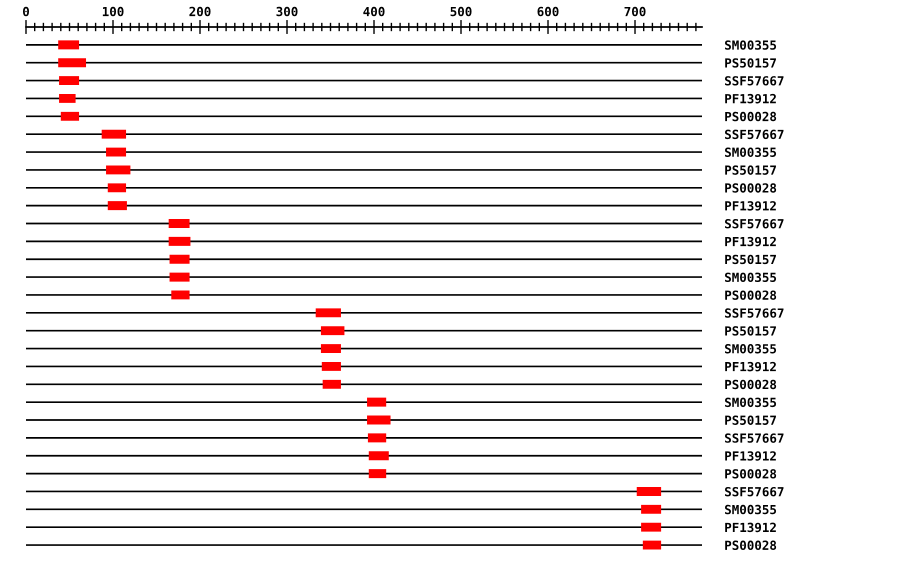 This screenshot has width=900, height=562. I want to click on x-tick-label: 300, so click(287, 11).